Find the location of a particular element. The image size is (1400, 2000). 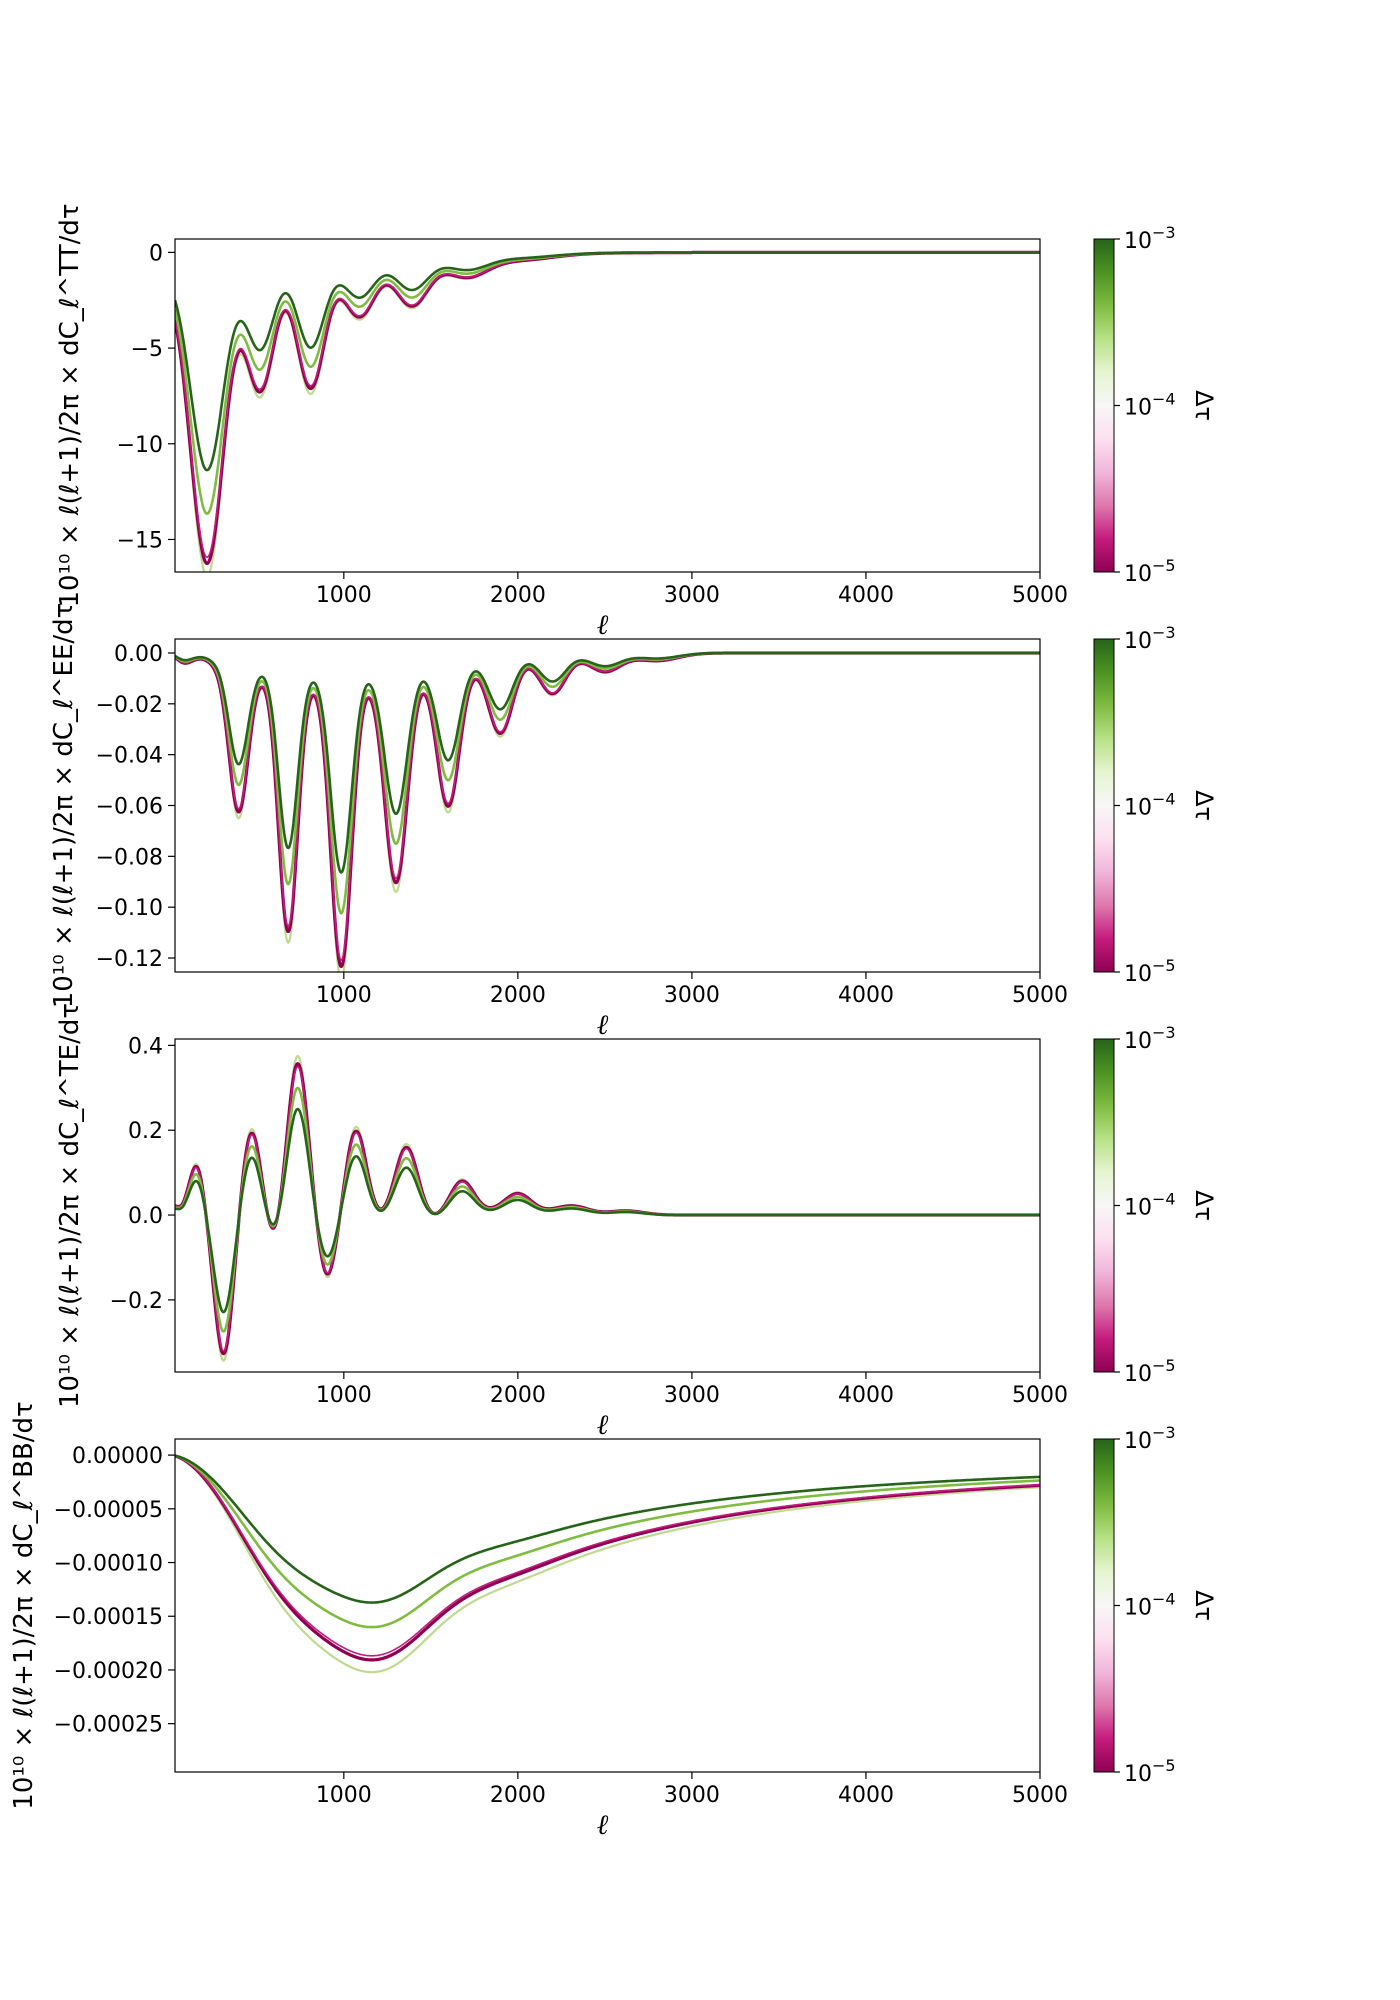

y-tick-label: −0.00005 is located at coordinates (108, 1510).